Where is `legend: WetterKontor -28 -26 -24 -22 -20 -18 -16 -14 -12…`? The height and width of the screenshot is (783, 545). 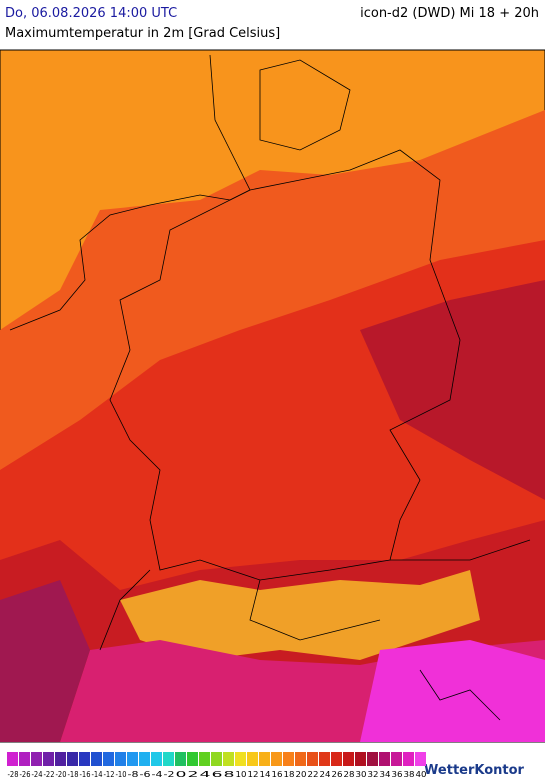 legend: WetterKontor -28 -26 -24 -22 -20 -18 -16 -14 -12… is located at coordinates (266, 765).